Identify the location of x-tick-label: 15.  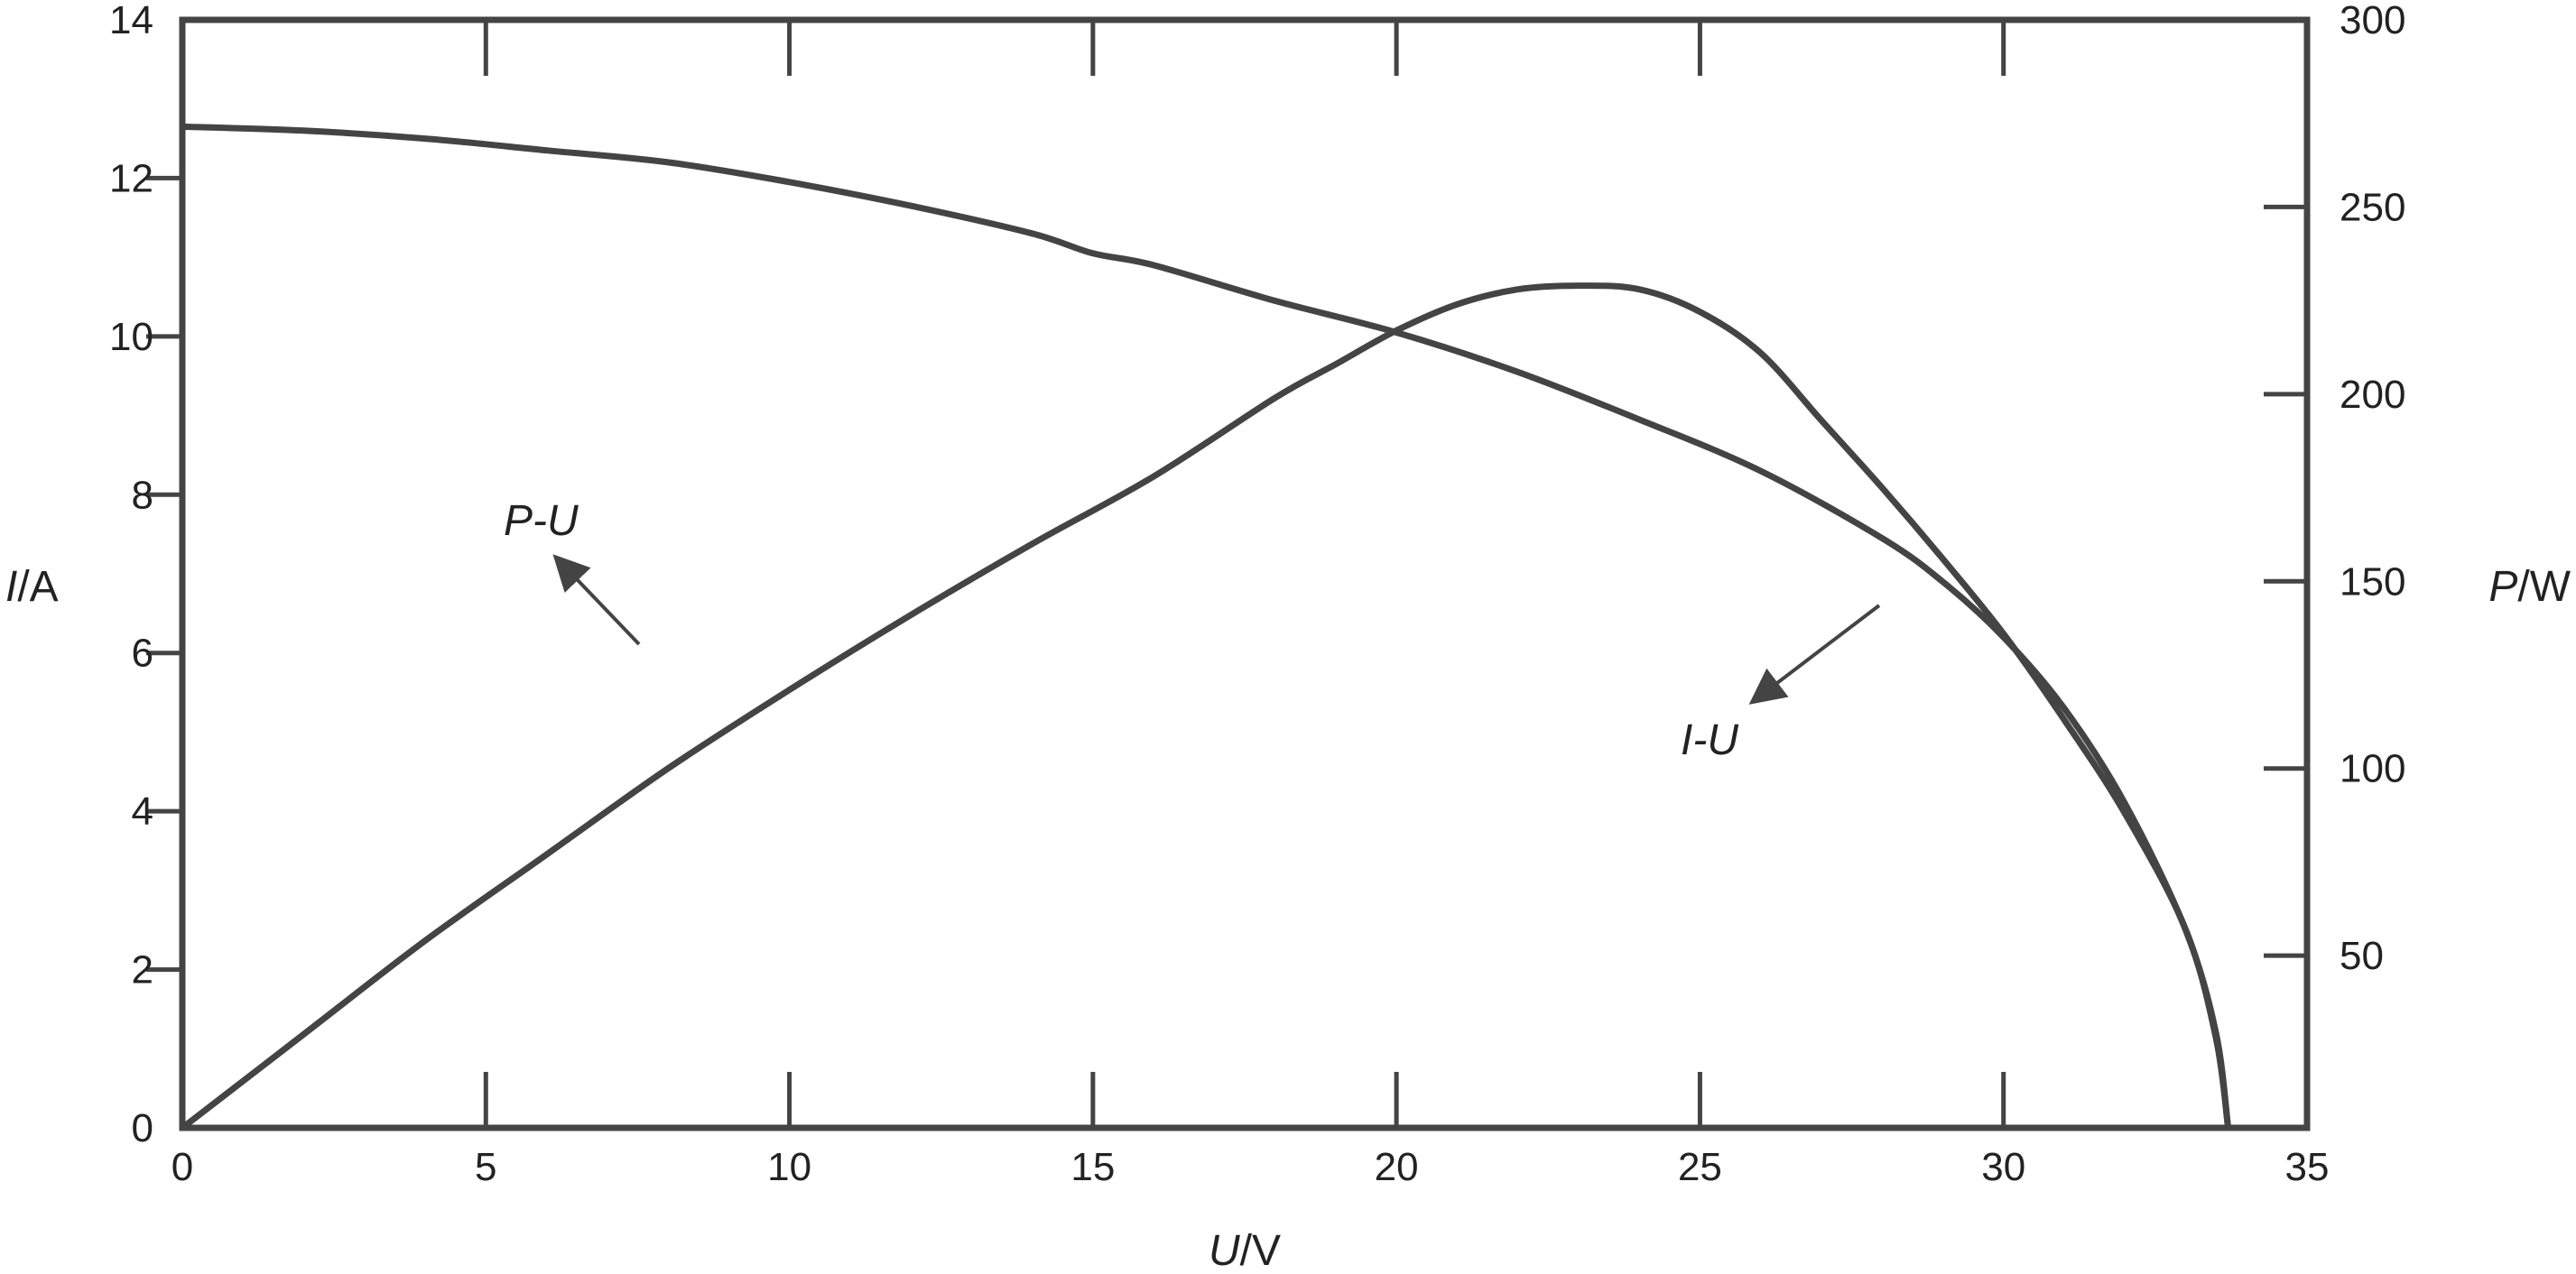
(1092, 1167).